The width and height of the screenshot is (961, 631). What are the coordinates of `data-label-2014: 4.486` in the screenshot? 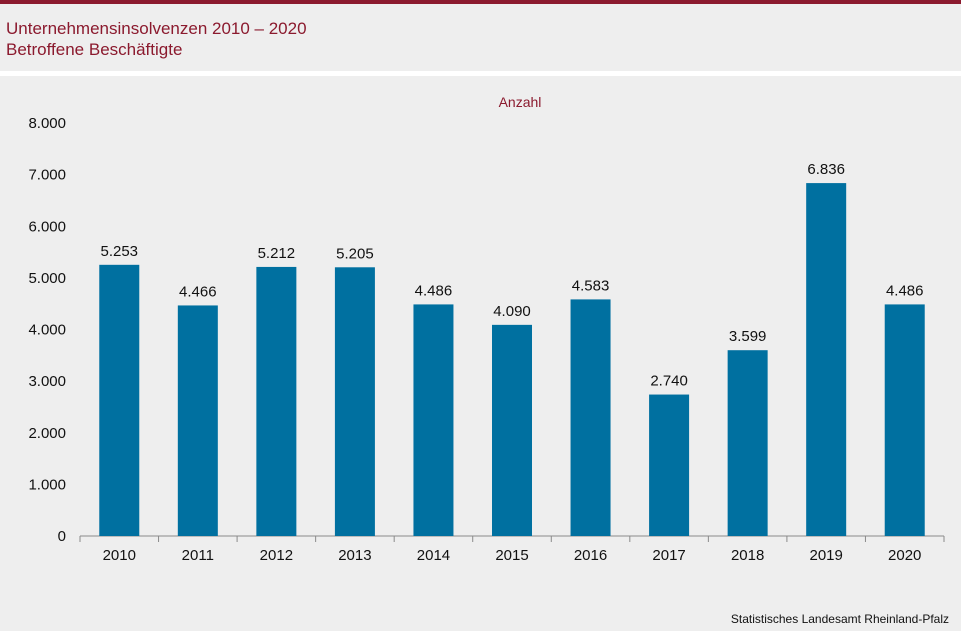 It's located at (434, 290).